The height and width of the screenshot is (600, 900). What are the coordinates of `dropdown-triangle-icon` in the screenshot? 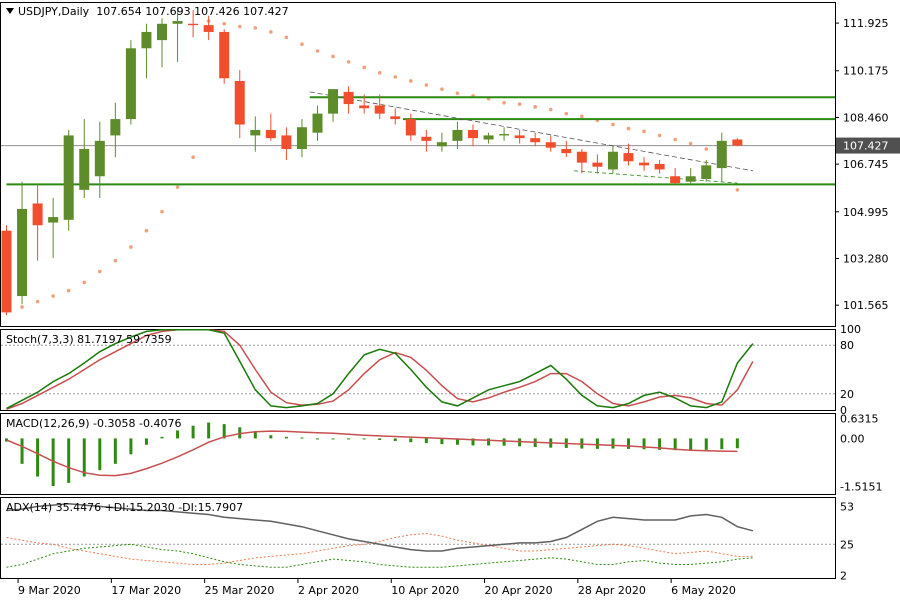 It's located at (10, 11).